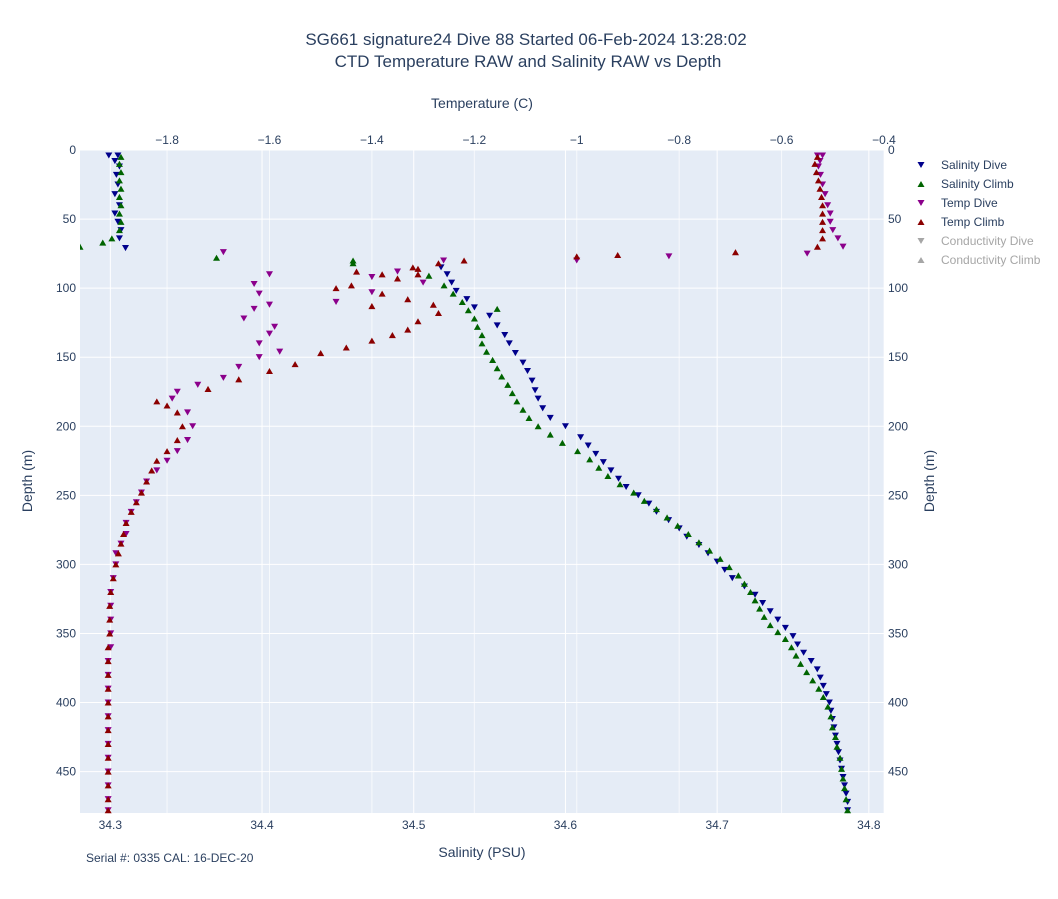 The height and width of the screenshot is (899, 1058). I want to click on legend-marker-temp-dive, so click(921, 203).